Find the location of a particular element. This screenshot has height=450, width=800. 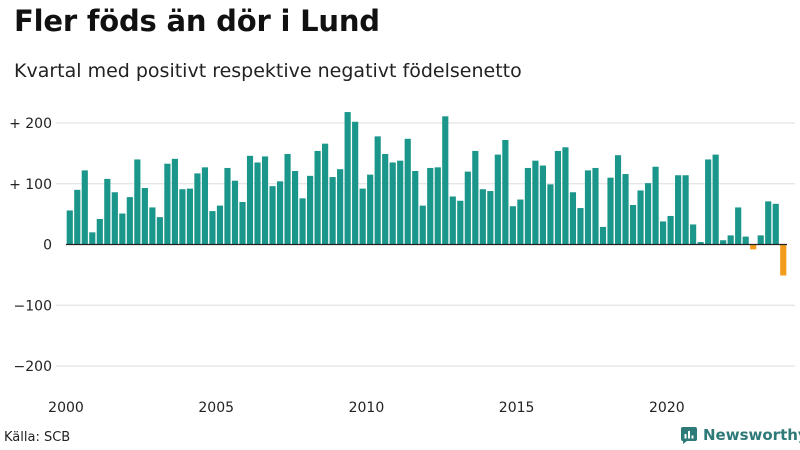

brand-logo: Newsworthy is located at coordinates (740, 435).